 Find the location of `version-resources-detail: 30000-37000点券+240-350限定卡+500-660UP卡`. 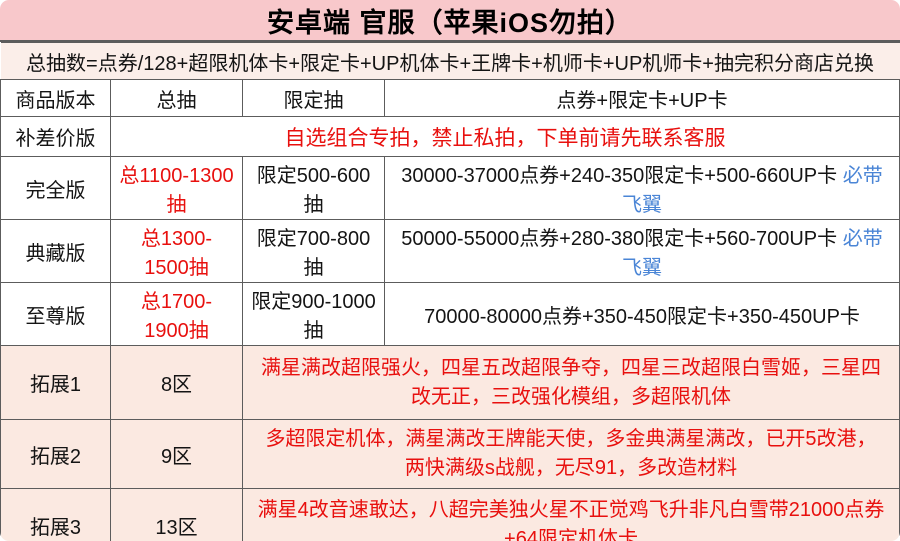

version-resources-detail: 30000-37000点券+240-350限定卡+500-660UP卡 is located at coordinates (619, 176).